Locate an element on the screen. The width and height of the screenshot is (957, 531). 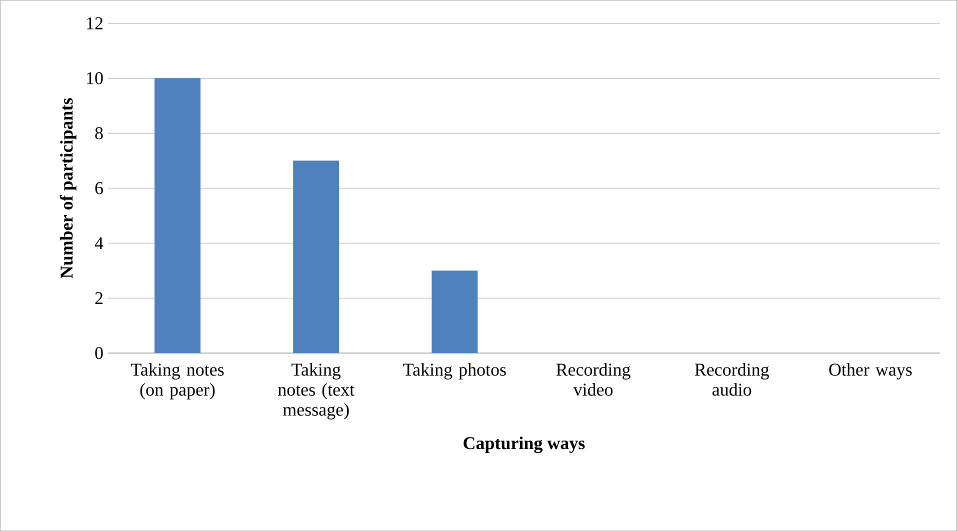
y-tick-label: 2 is located at coordinates (99, 298).